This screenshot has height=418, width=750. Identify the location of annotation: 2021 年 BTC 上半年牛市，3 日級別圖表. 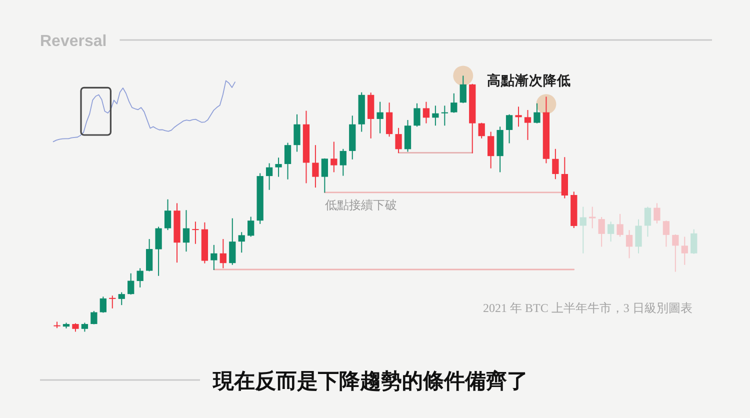
(587, 308).